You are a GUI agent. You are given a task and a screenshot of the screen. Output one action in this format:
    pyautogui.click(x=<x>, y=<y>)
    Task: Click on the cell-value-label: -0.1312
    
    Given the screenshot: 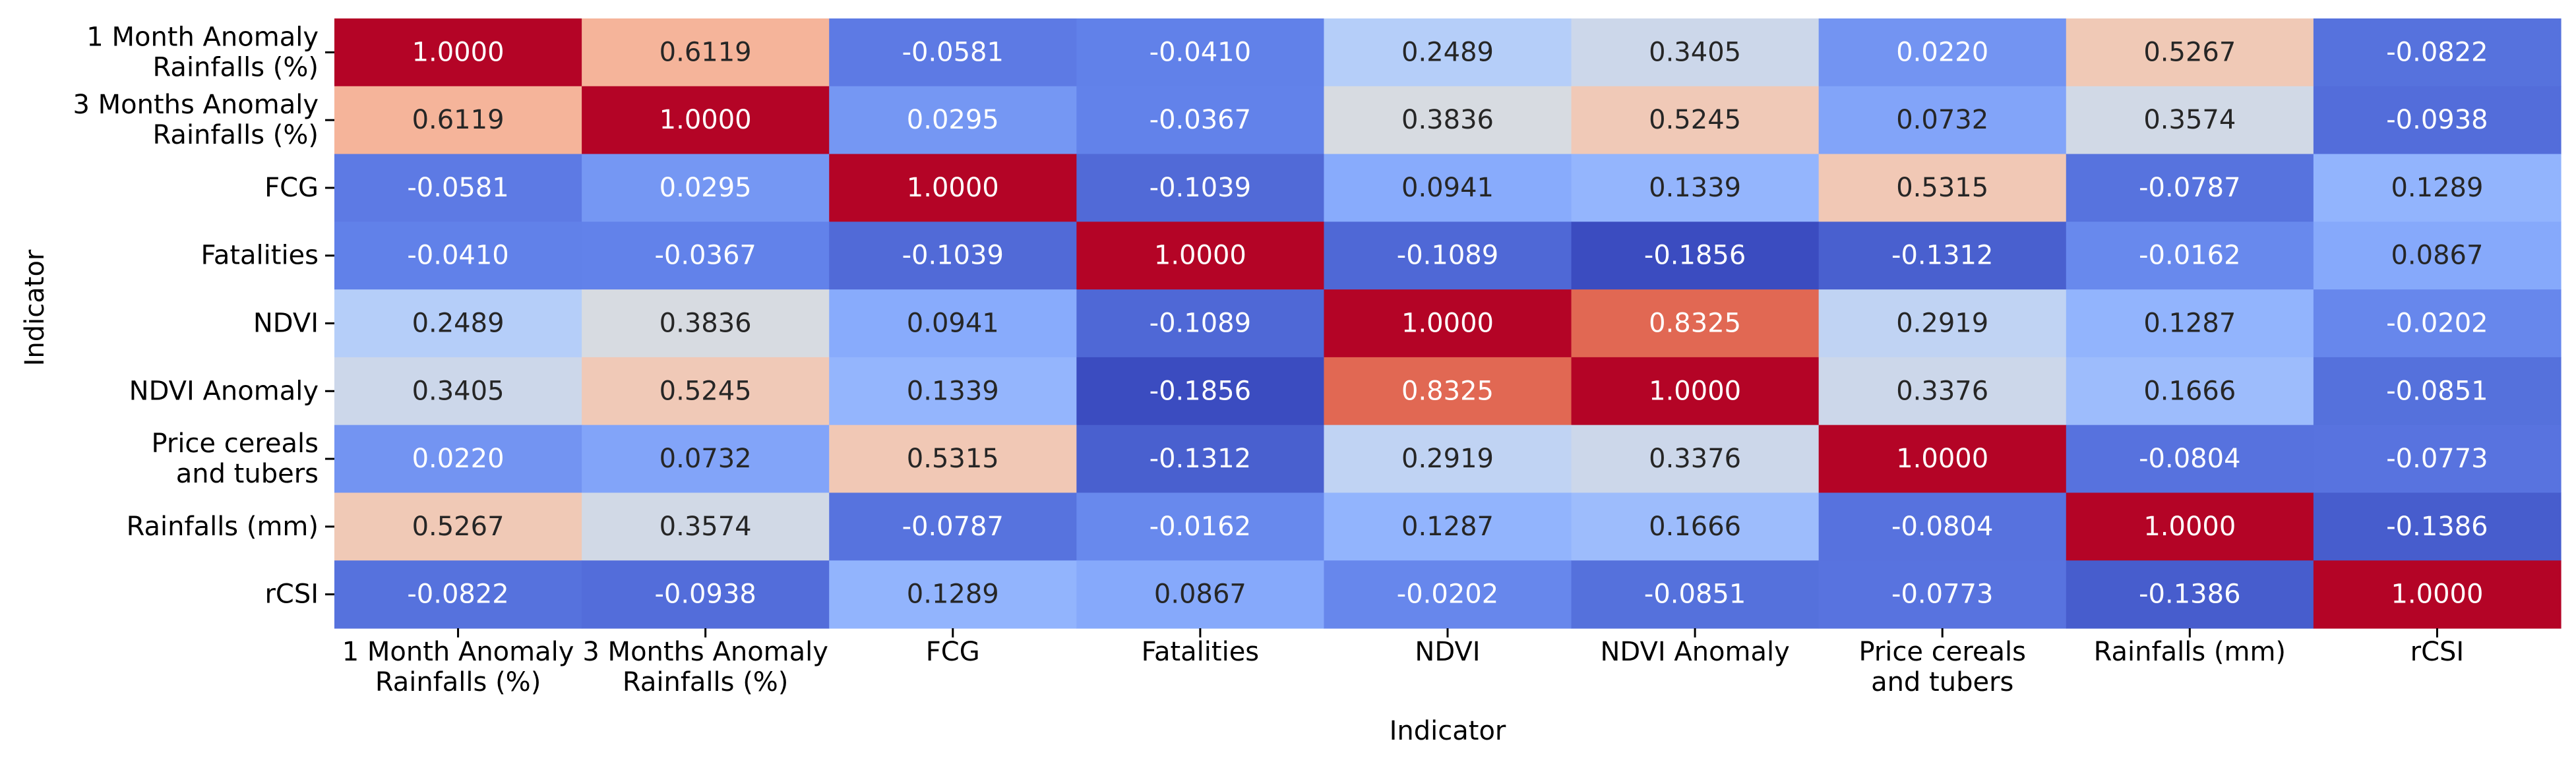 What is the action you would take?
    pyautogui.click(x=1942, y=256)
    